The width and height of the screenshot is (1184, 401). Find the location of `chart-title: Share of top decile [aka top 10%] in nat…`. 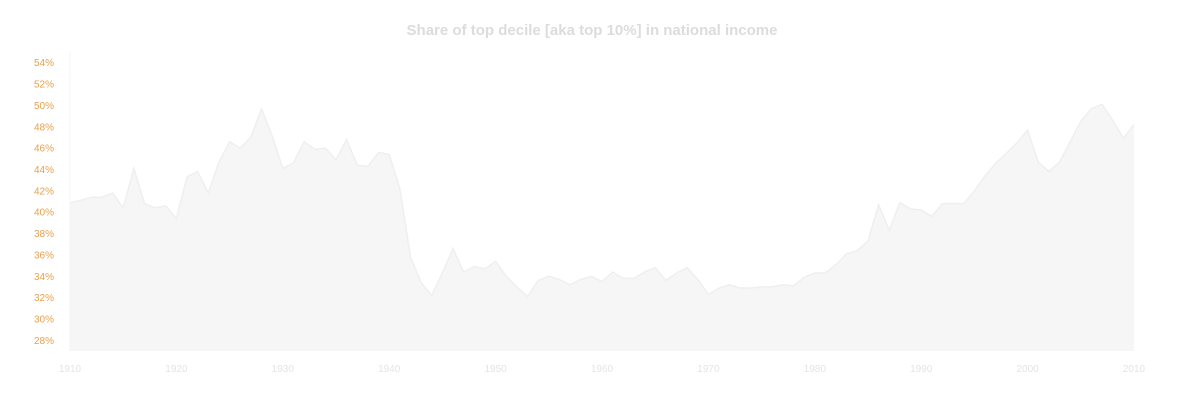

chart-title: Share of top decile [aka top 10%] in nat… is located at coordinates (592, 30).